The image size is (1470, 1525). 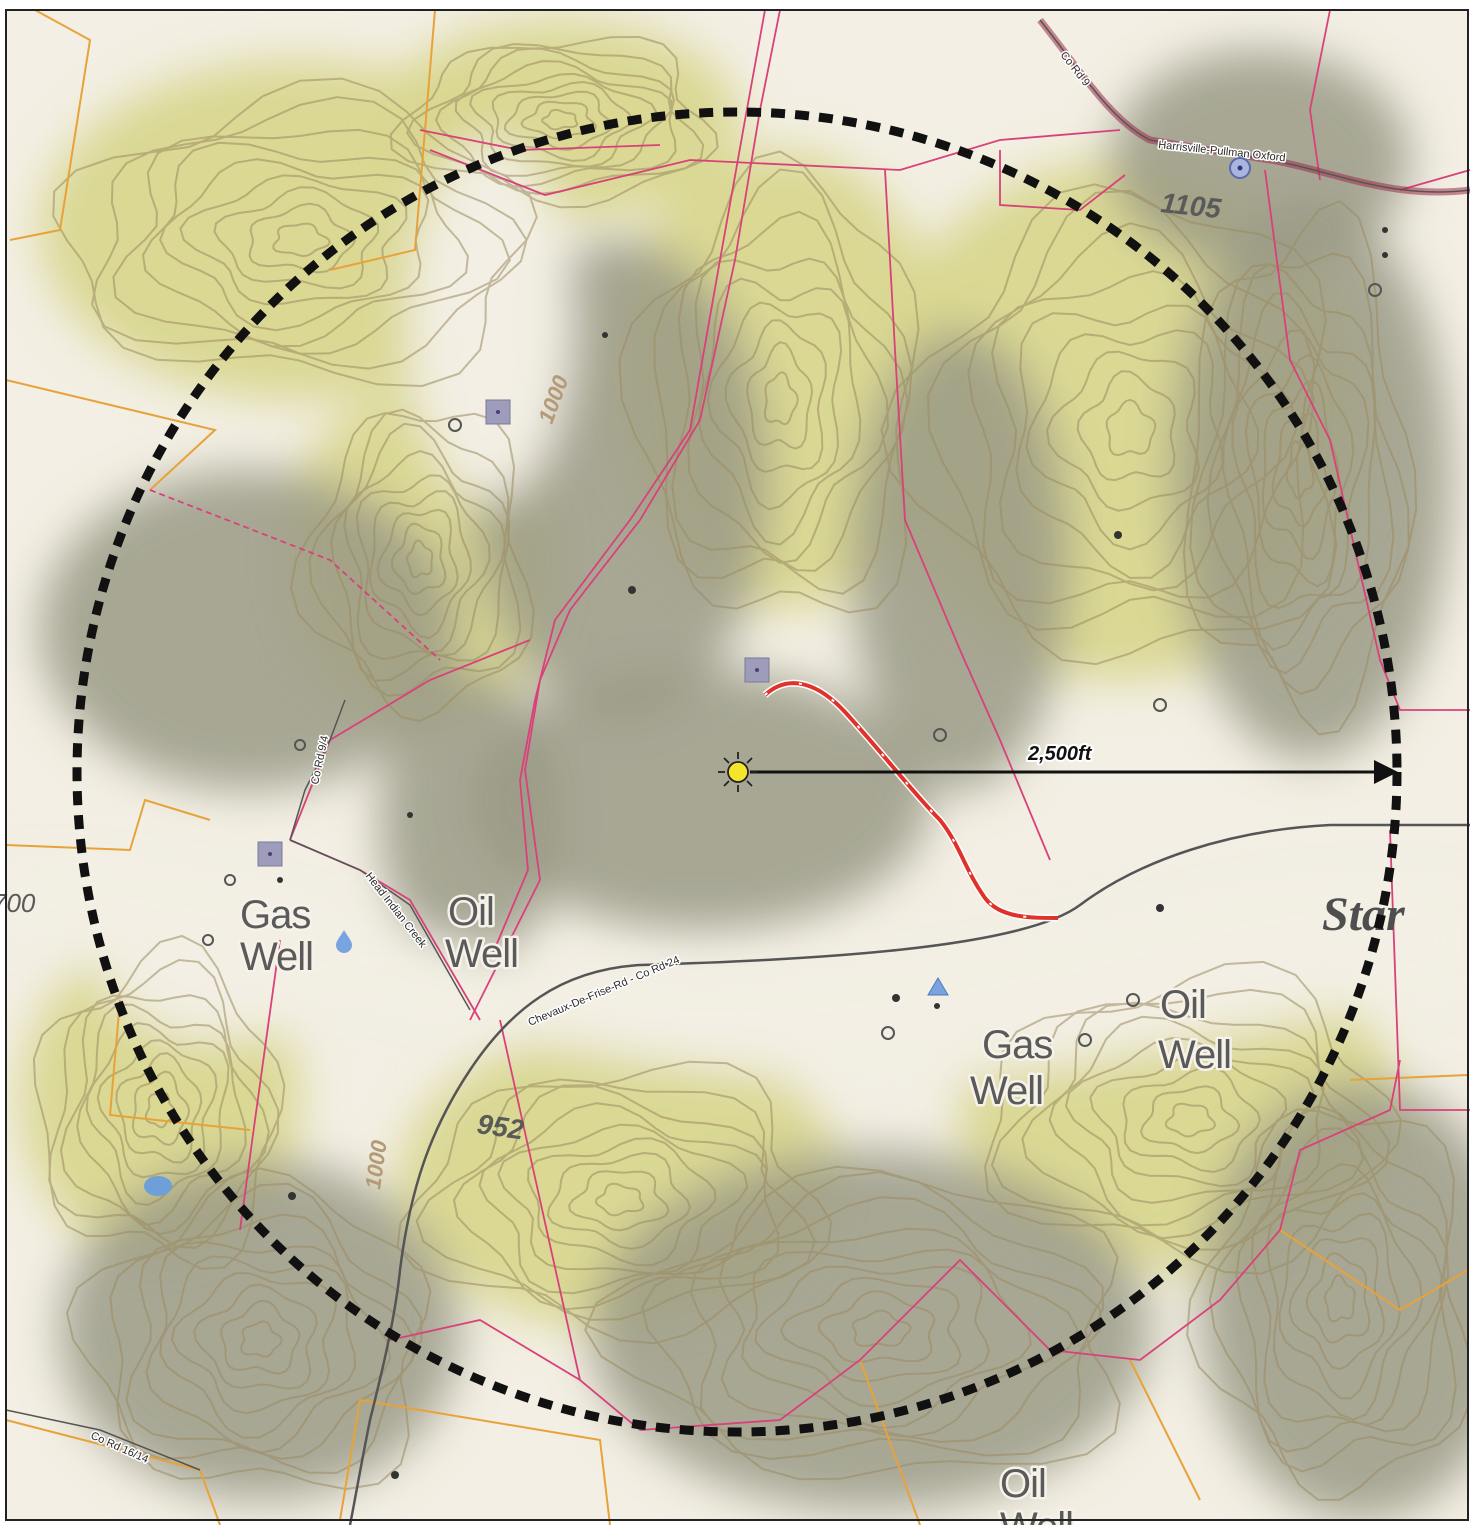 I want to click on triangle-benchmark-icon, so click(x=938, y=986).